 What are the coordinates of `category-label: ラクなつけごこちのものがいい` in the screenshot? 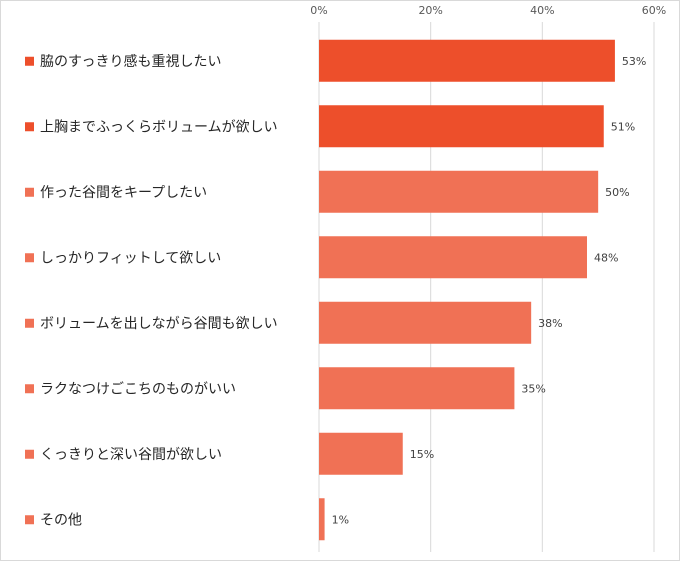 It's located at (138, 389).